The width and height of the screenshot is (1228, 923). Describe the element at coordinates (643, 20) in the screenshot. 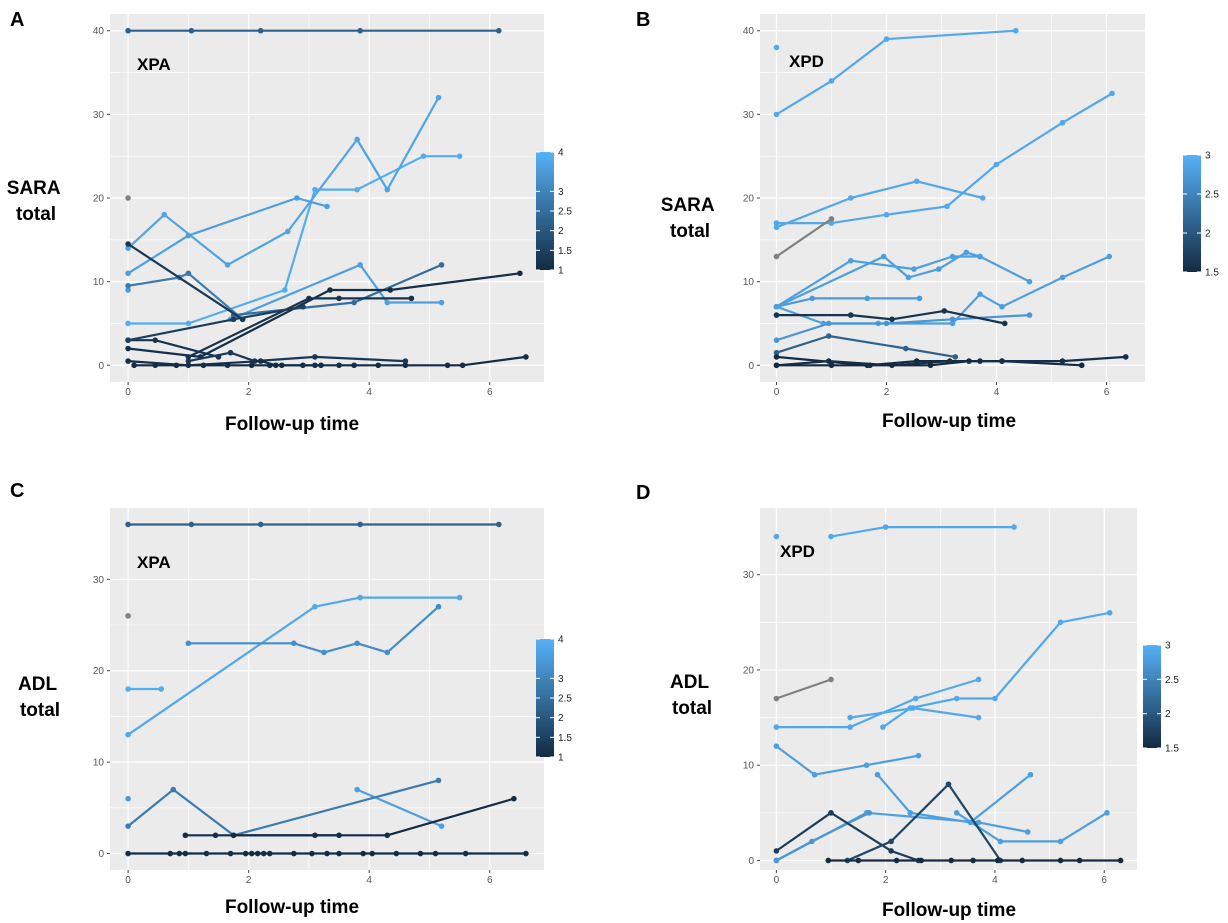

I see `panel-letter-b: B` at that location.